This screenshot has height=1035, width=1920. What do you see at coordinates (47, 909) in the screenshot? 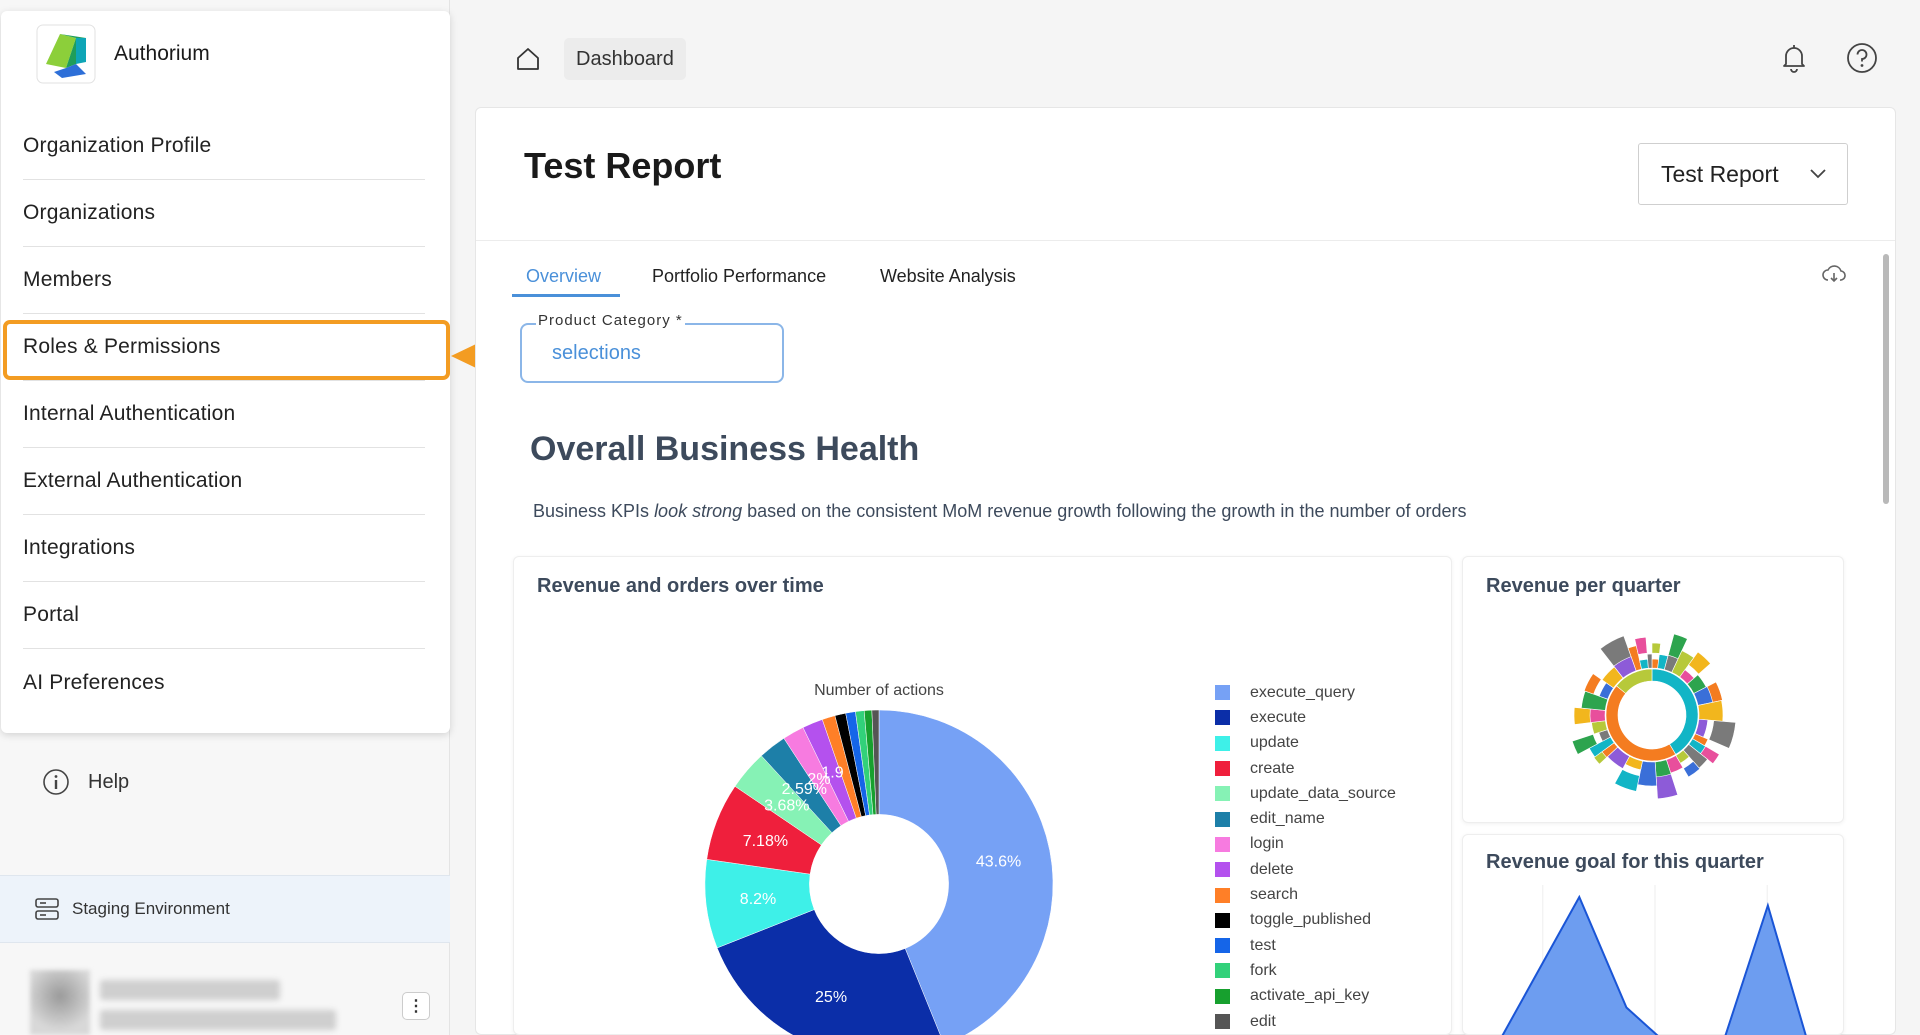
I see `server-icon` at bounding box center [47, 909].